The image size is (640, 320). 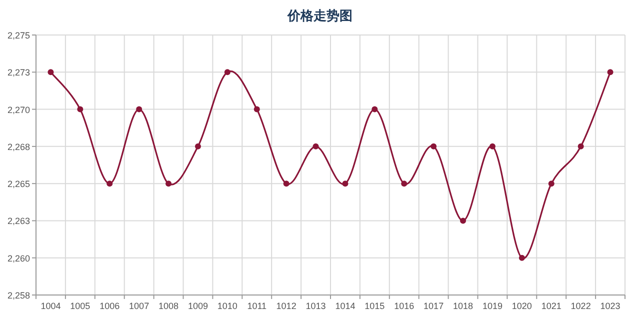 I want to click on y-tick-label: 2,270, so click(x=18, y=109).